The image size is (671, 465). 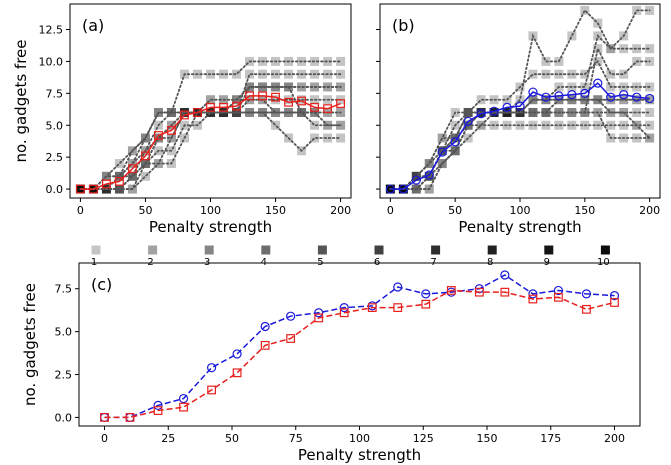 I want to click on x-tick-label: 50, so click(x=455, y=210).